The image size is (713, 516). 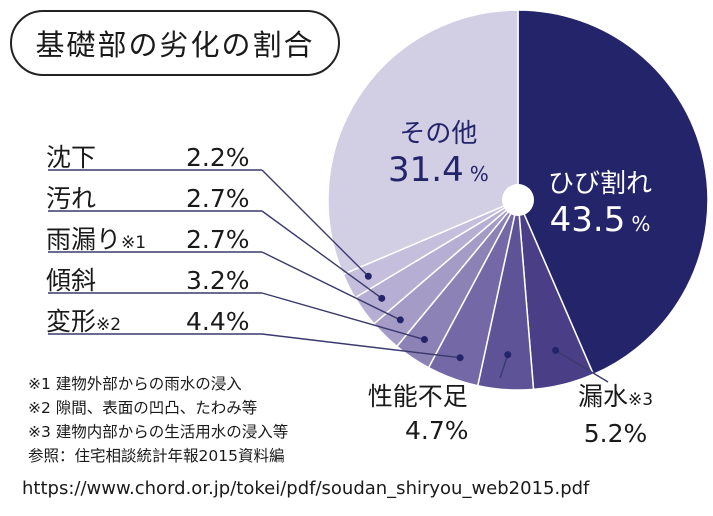 I want to click on legend-name: 傾斜, so click(x=71, y=280).